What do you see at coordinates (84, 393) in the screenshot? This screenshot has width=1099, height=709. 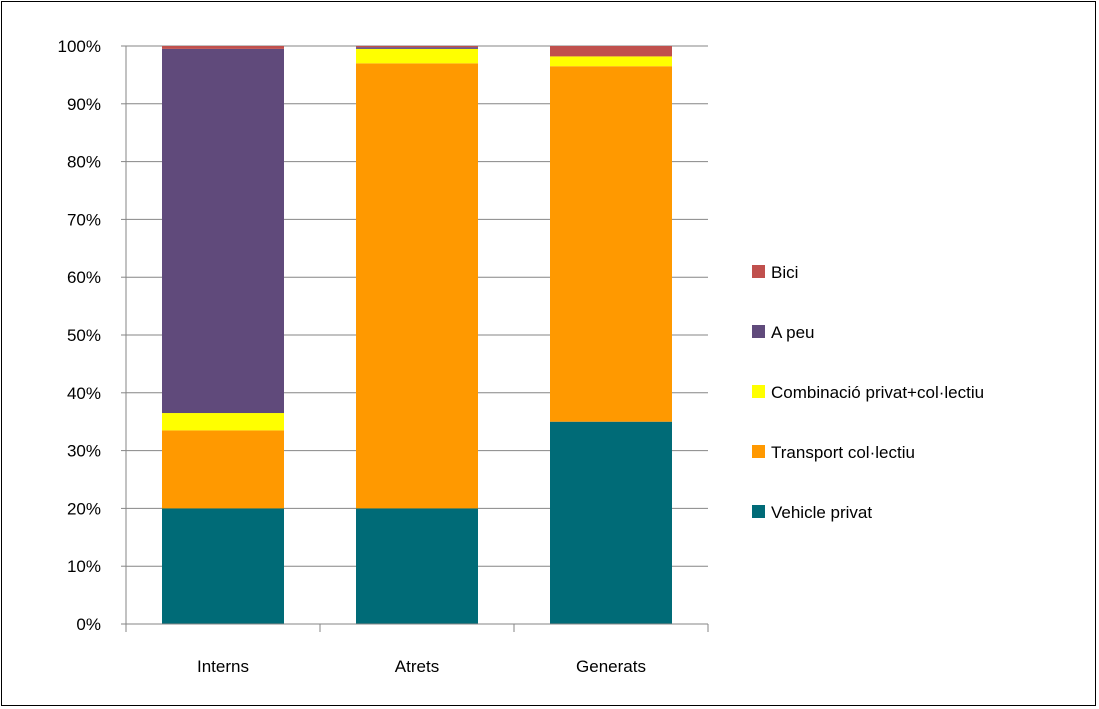 I see `y-tick-label: 40%` at bounding box center [84, 393].